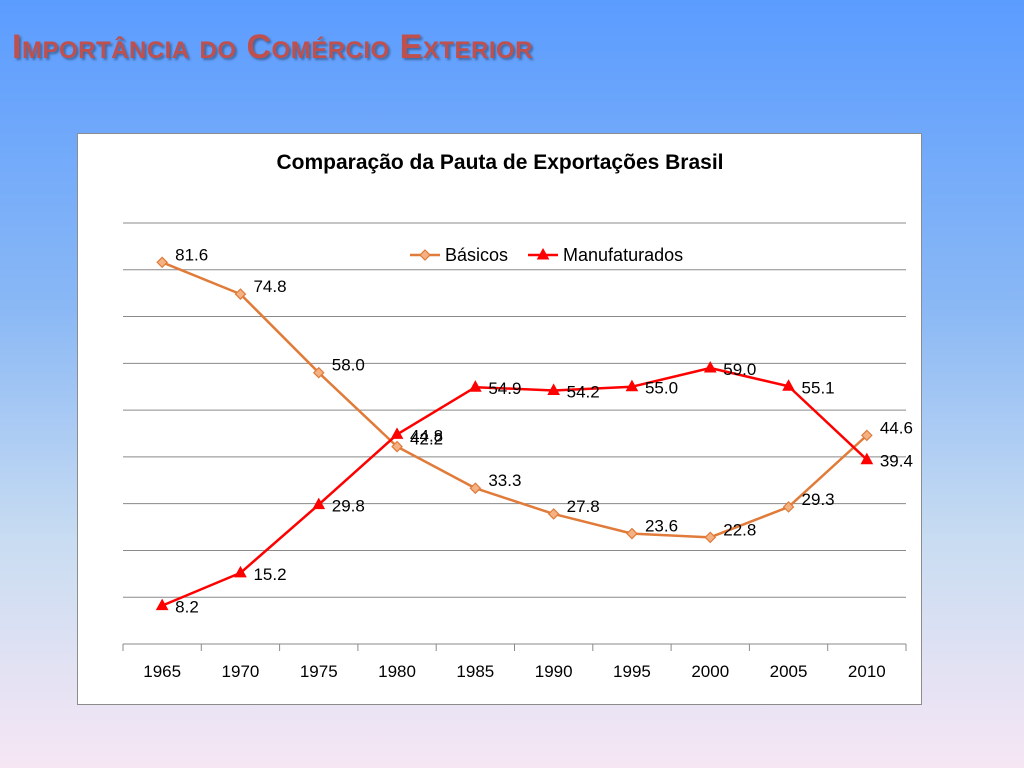  I want to click on data-label: 54.2, so click(583, 391).